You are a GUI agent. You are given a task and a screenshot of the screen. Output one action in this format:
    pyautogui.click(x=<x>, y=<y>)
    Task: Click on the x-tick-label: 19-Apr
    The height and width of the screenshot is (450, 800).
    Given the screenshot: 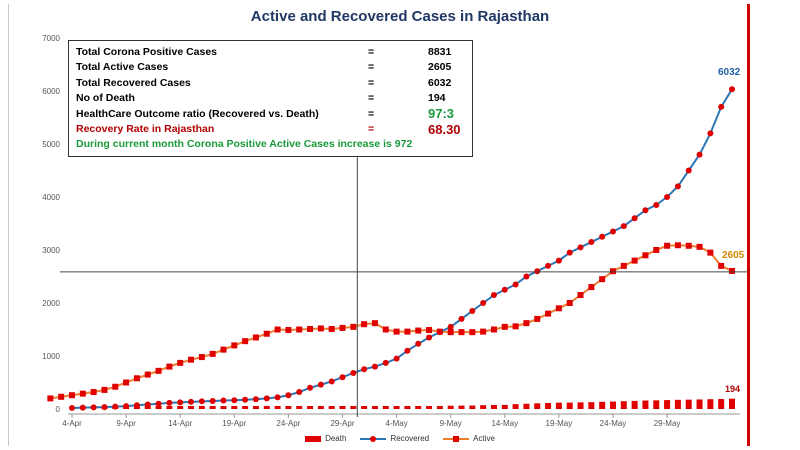 What is the action you would take?
    pyautogui.click(x=234, y=423)
    